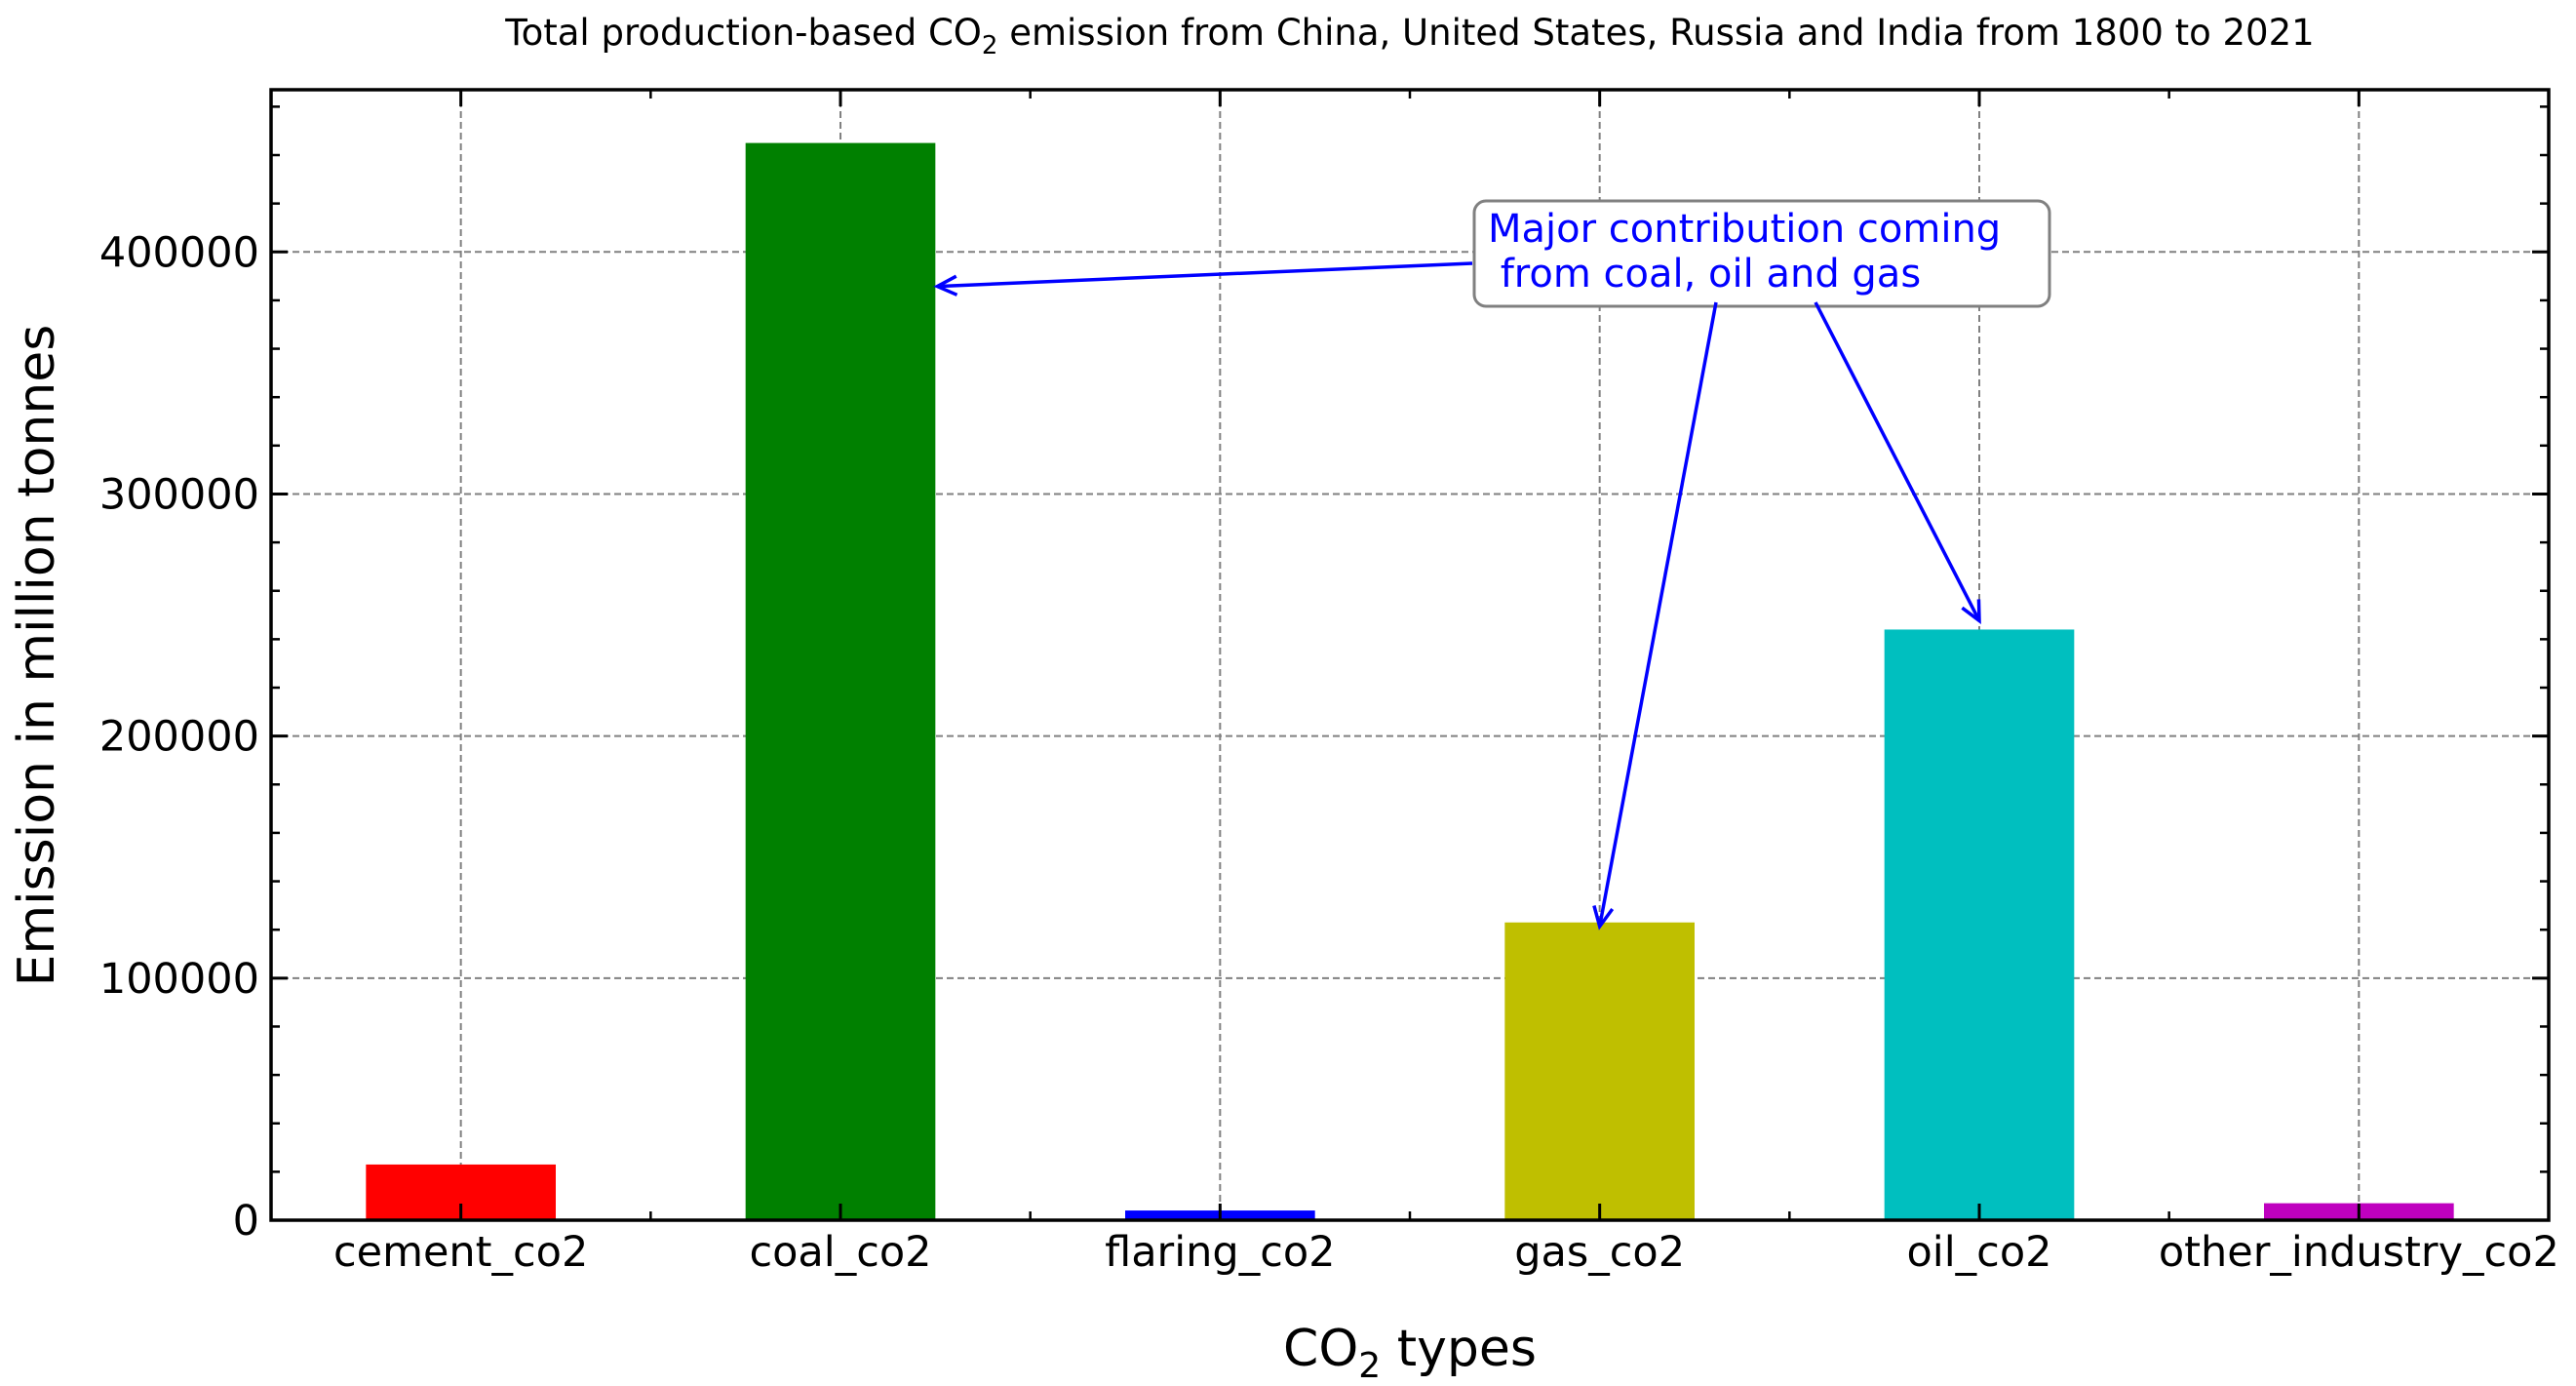  Describe the element at coordinates (246, 1221) in the screenshot. I see `ytick-label: 0` at that location.